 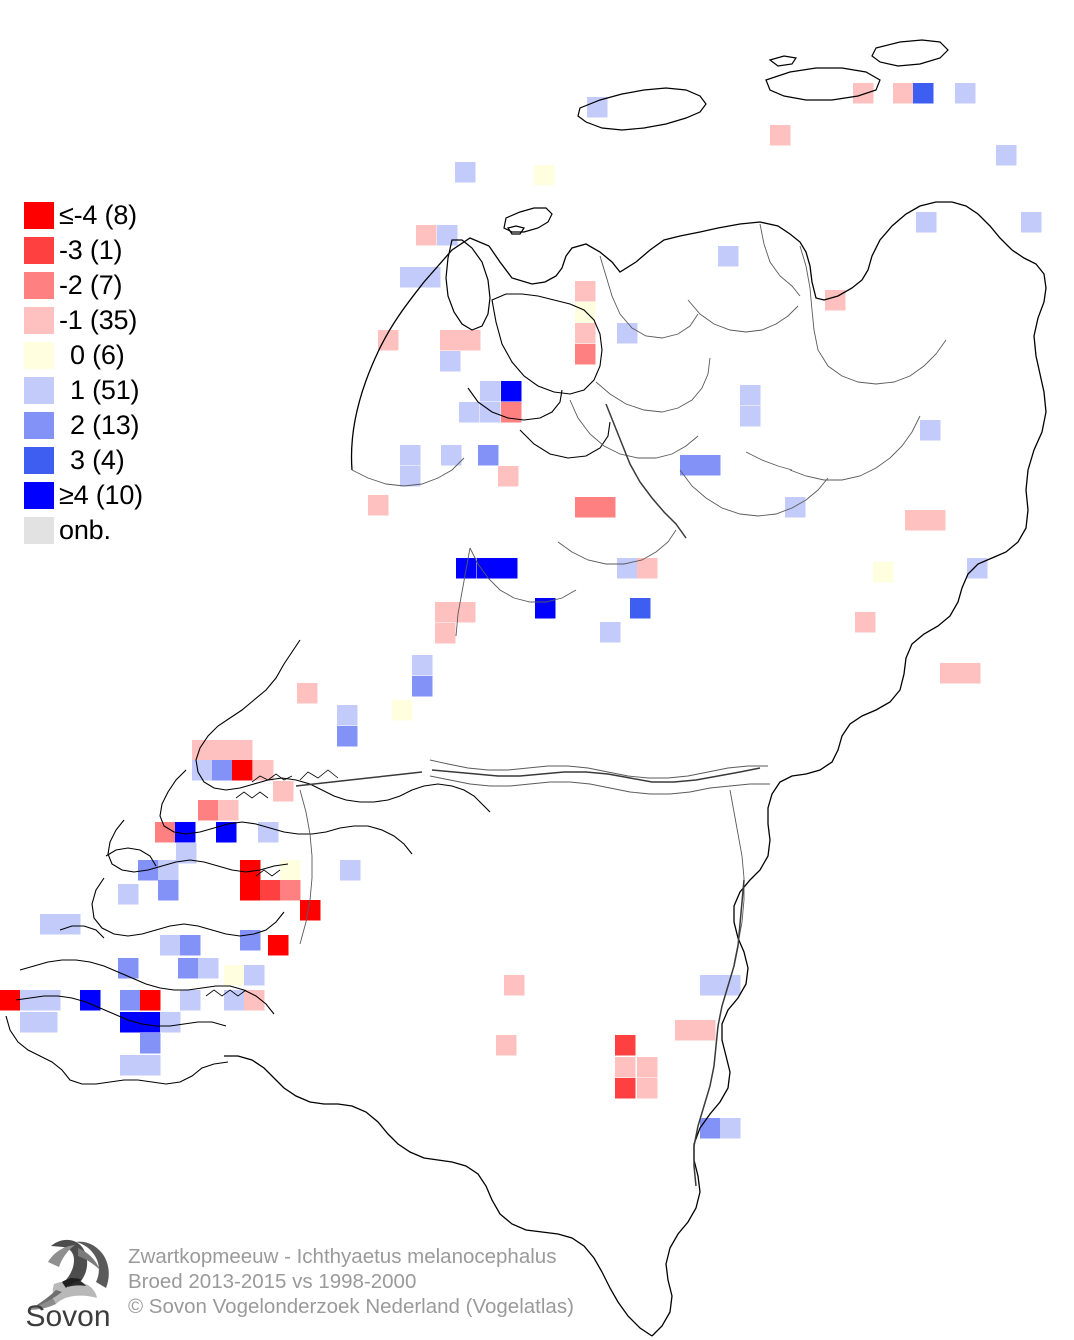 I want to click on ijsselmeer-outline, so click(x=539, y=376).